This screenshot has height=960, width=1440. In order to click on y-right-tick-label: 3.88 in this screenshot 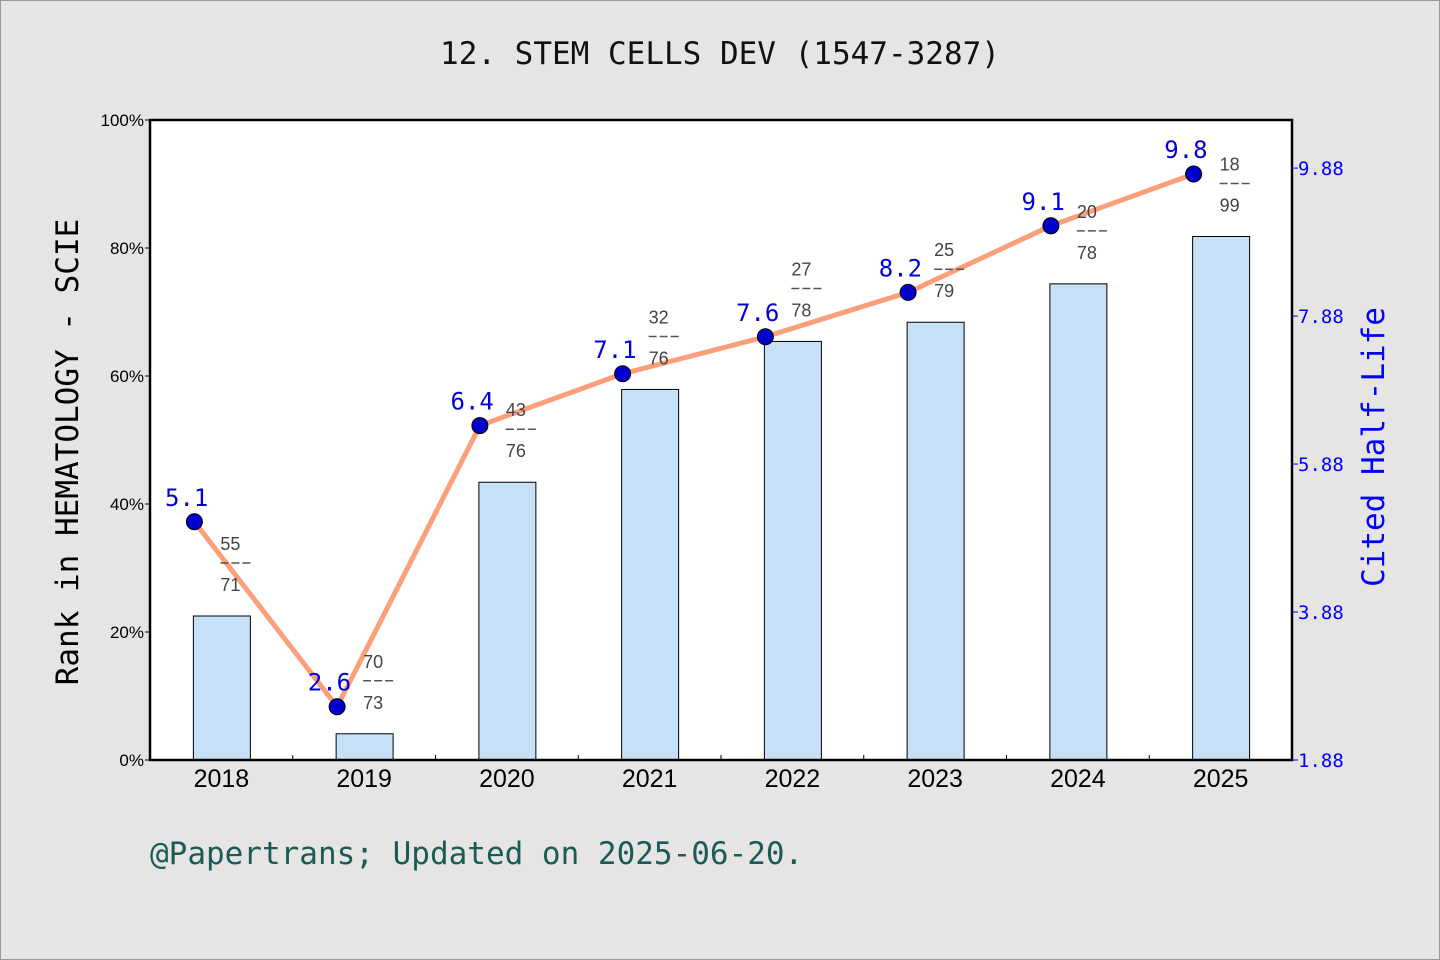, I will do `click(1321, 613)`.